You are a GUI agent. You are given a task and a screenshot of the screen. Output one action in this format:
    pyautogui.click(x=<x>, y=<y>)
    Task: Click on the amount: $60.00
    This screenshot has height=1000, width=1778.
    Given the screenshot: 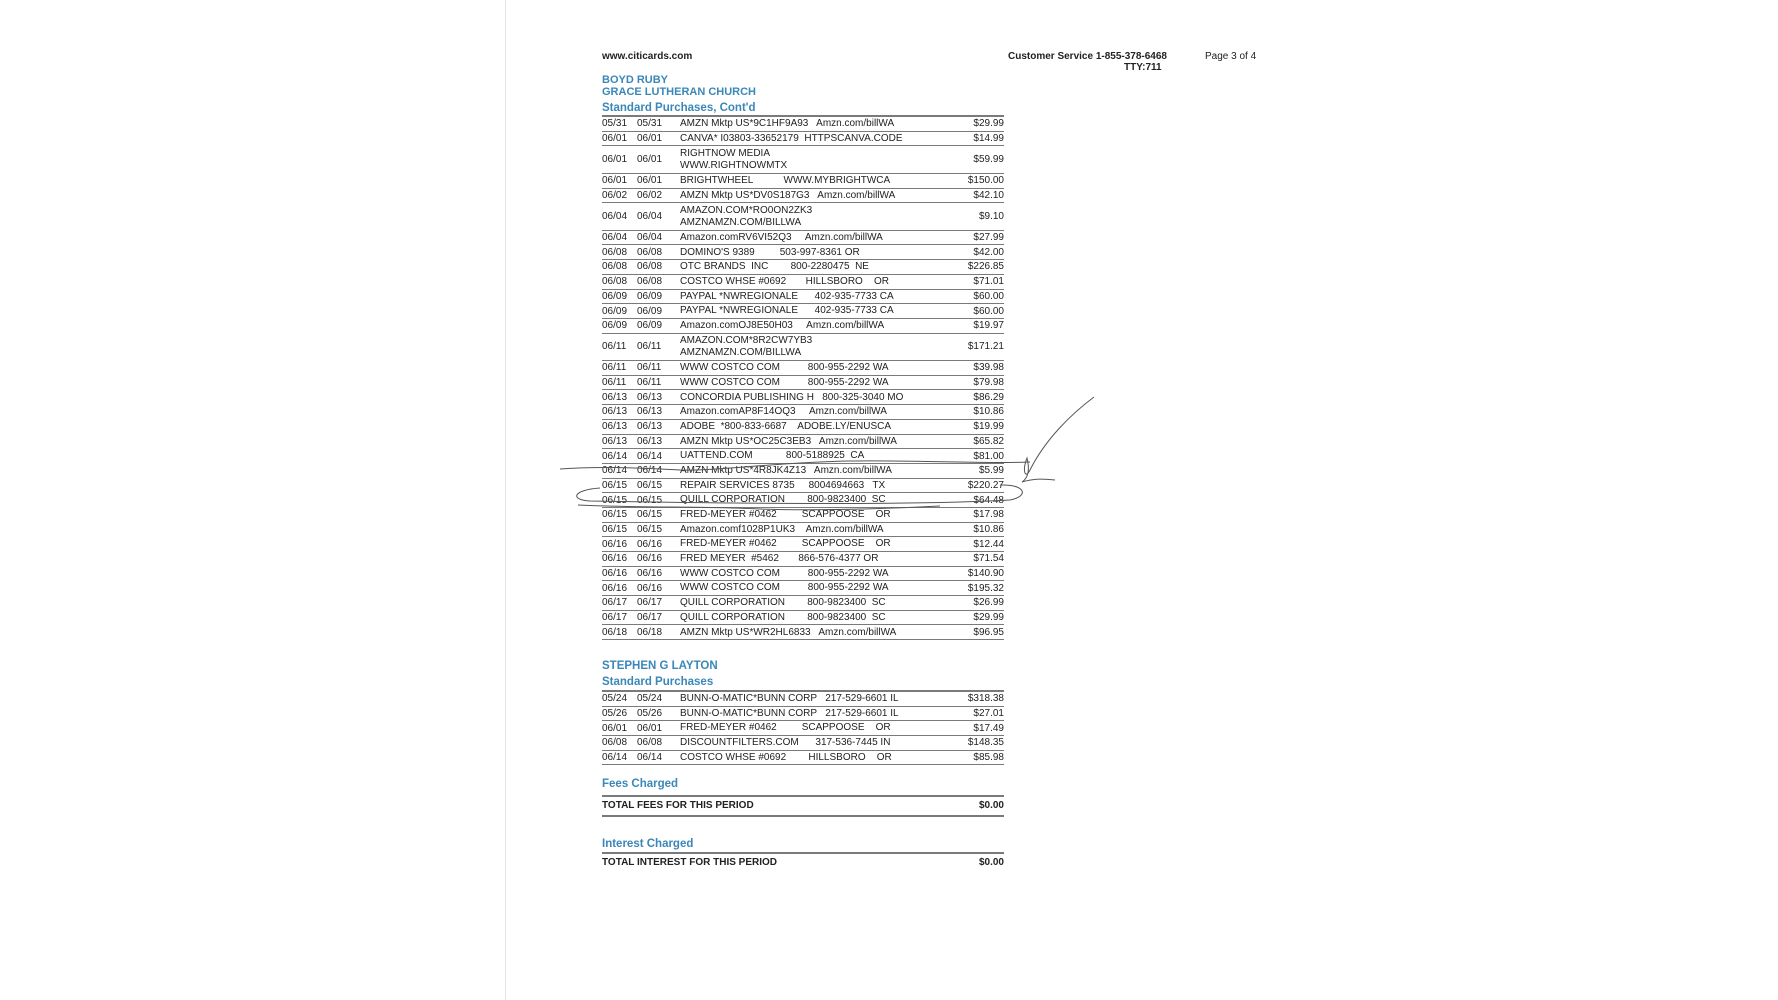 What is the action you would take?
    pyautogui.click(x=988, y=311)
    